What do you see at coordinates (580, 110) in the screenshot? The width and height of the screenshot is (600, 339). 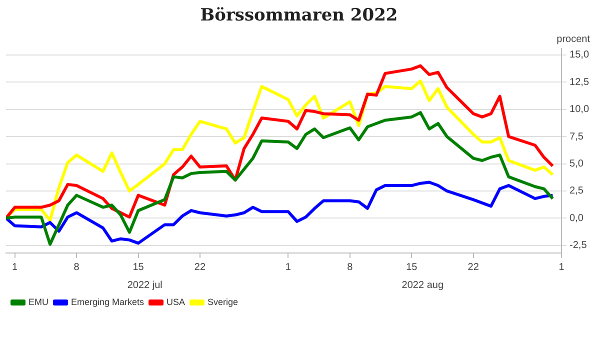 I see `y-tick-label: 10,0` at bounding box center [580, 110].